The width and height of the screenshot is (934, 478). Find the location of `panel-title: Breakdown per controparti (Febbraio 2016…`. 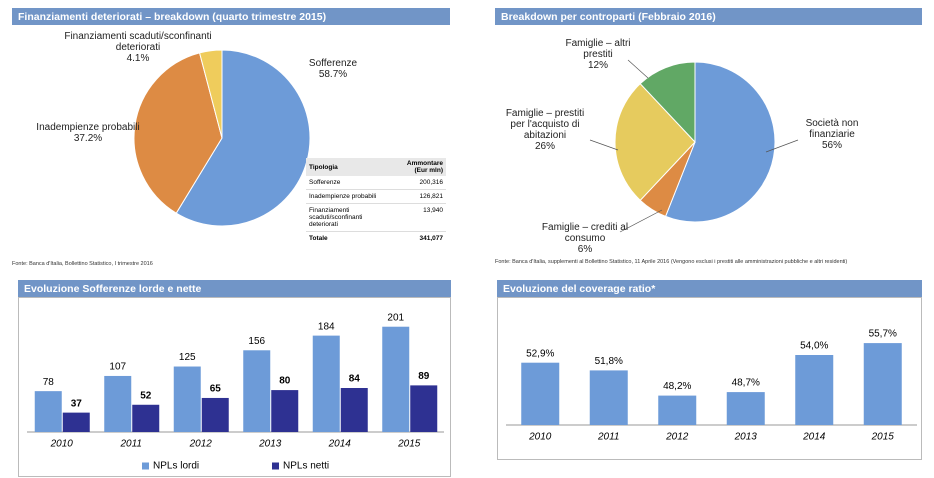

panel-title: Breakdown per controparti (Febbraio 2016… is located at coordinates (608, 17).